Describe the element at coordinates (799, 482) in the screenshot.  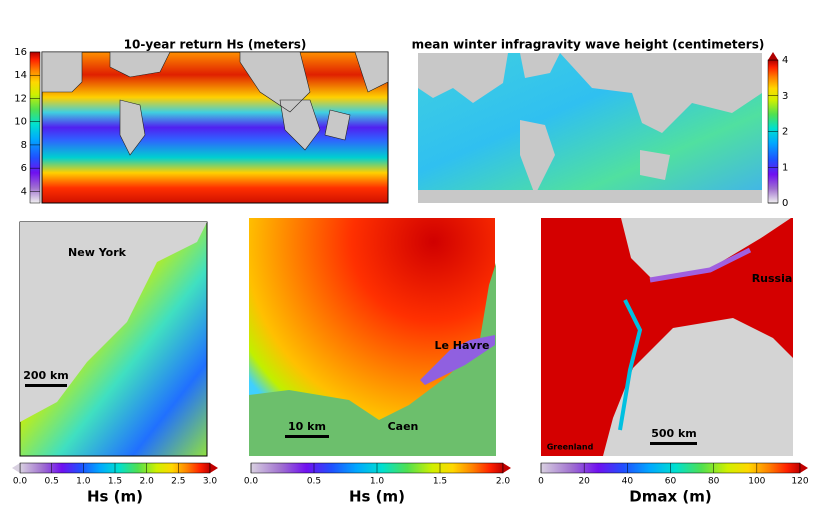
I see `colorbar-tick-label: 120` at that location.